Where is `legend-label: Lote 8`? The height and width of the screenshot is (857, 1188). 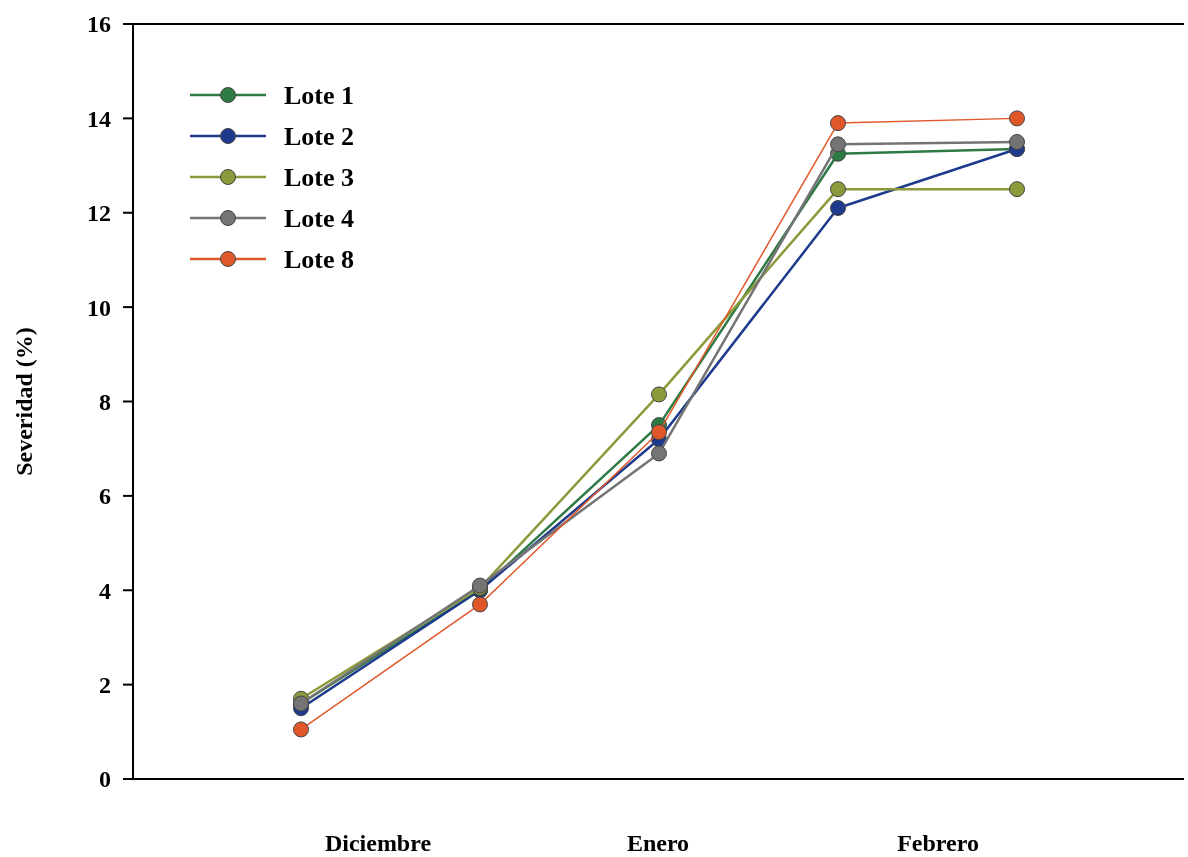 legend-label: Lote 8 is located at coordinates (319, 260).